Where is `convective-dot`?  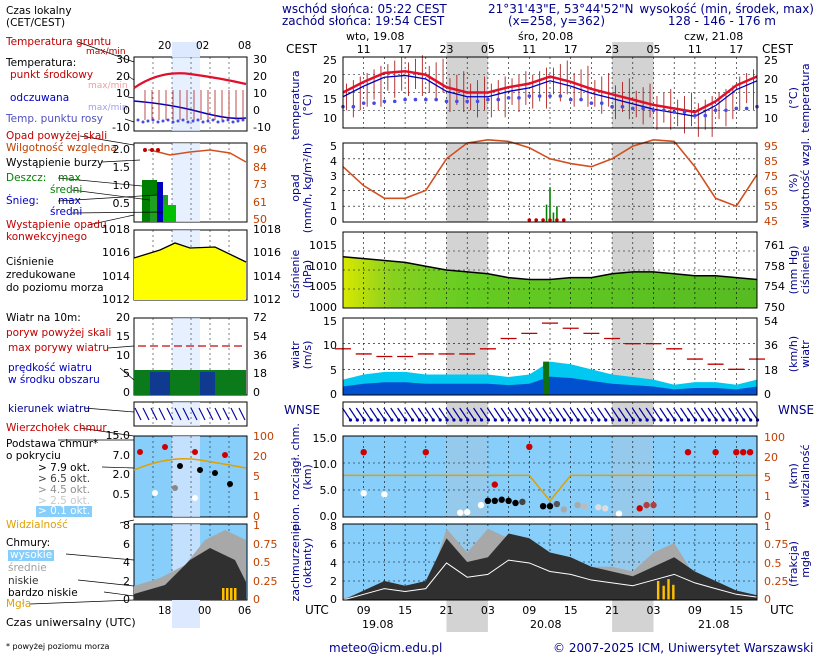 convective-dot is located at coordinates (529, 220).